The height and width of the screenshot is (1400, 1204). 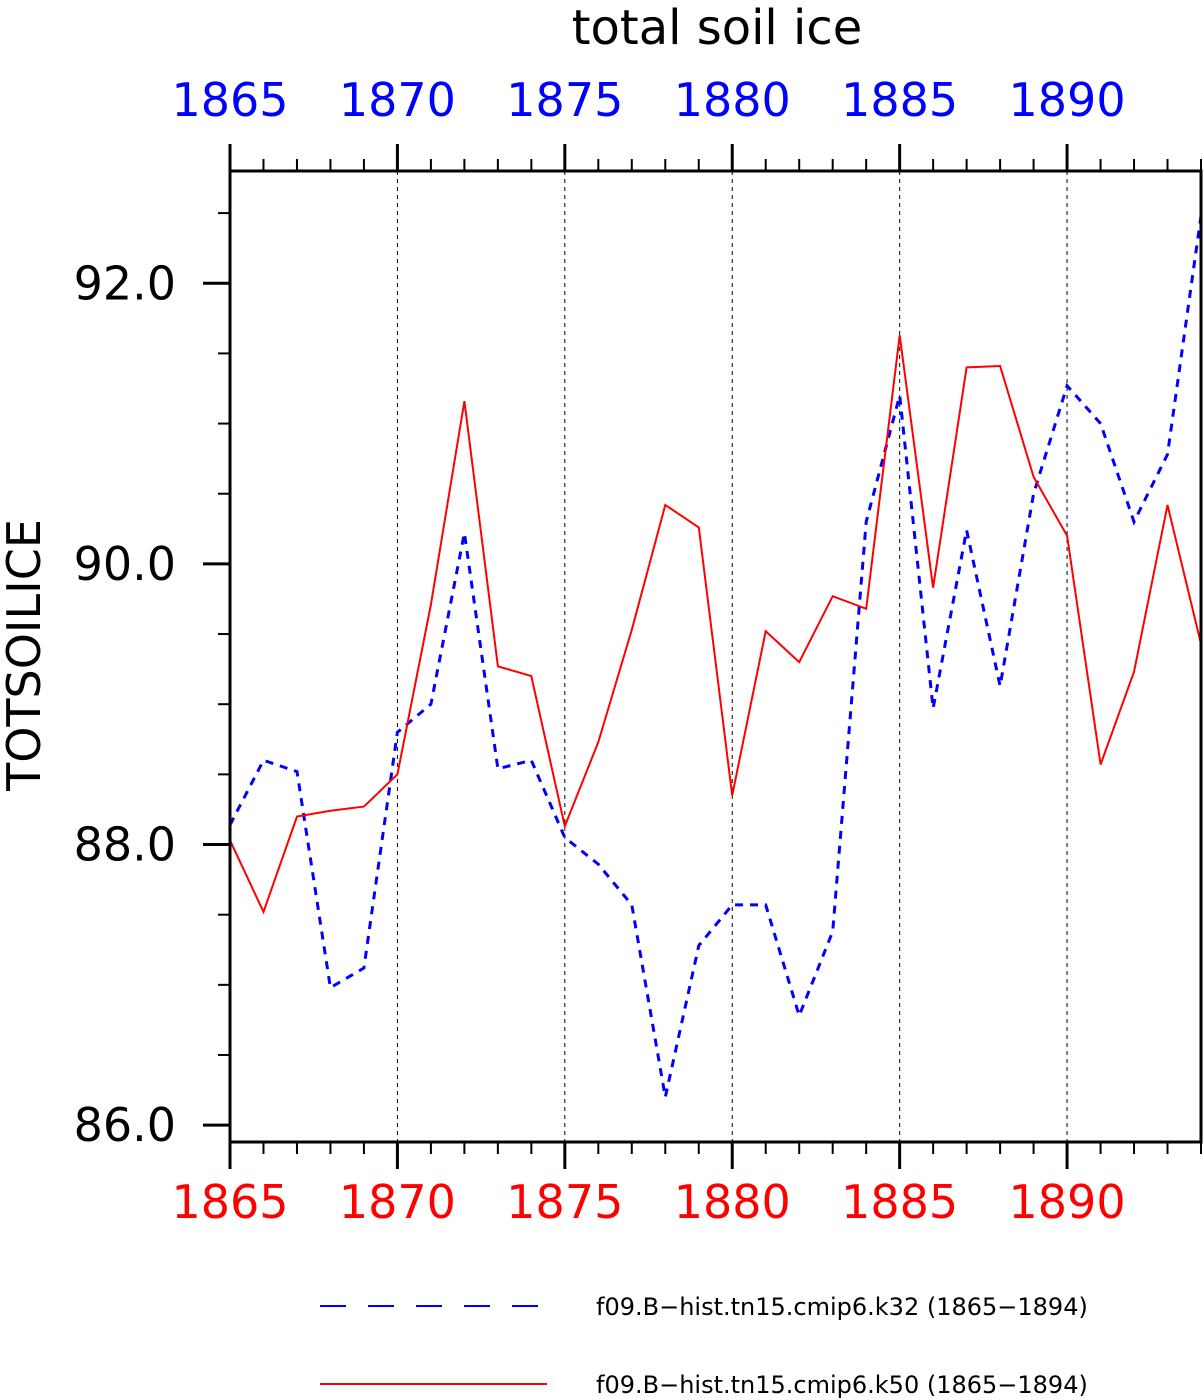 I want to click on x-tick-label-bottom: 1865, so click(x=229, y=1202).